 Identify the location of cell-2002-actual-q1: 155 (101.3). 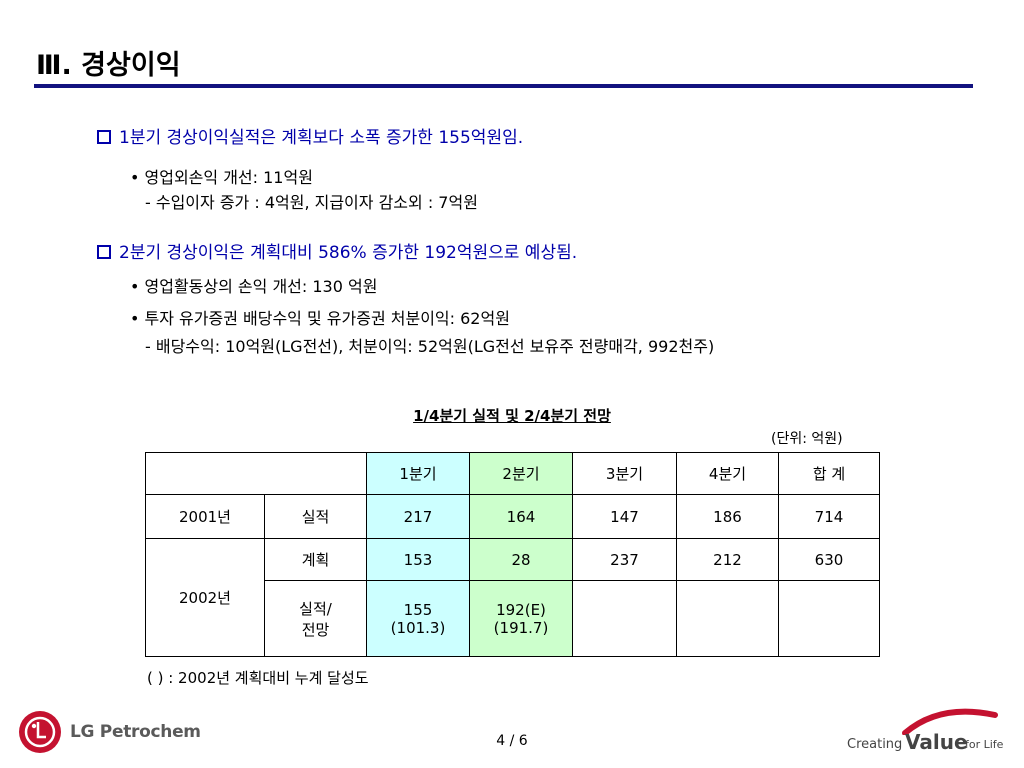
(418, 618).